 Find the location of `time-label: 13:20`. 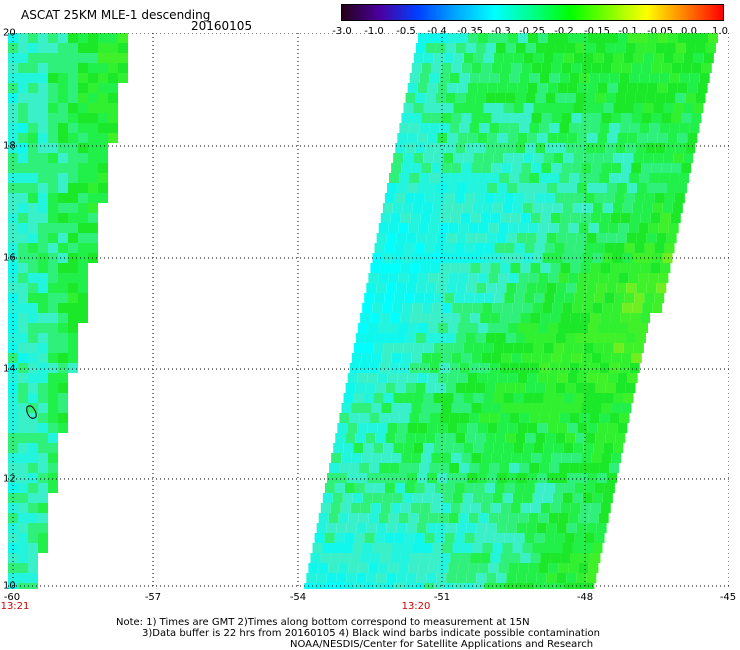

time-label: 13:20 is located at coordinates (416, 606).